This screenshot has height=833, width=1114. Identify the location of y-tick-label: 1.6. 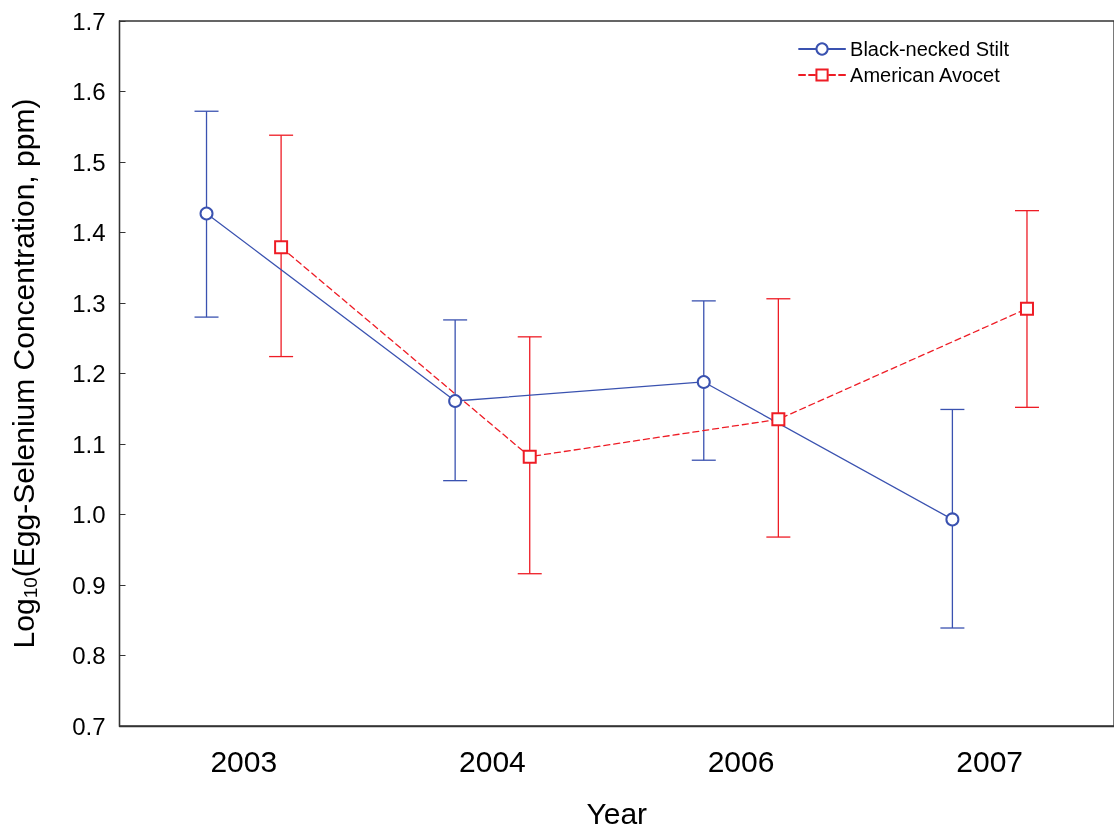
(89, 91).